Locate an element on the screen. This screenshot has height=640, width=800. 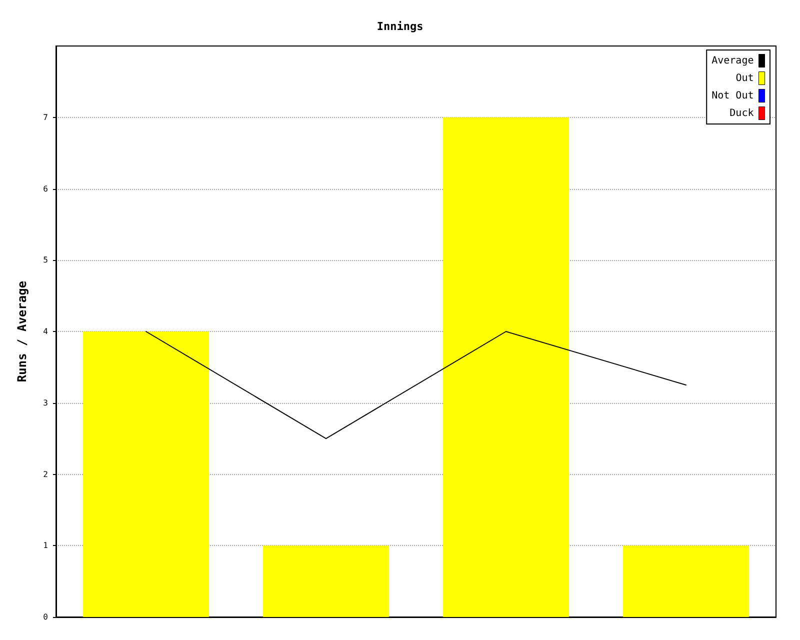
y-tick-label: 7 is located at coordinates (45, 117).